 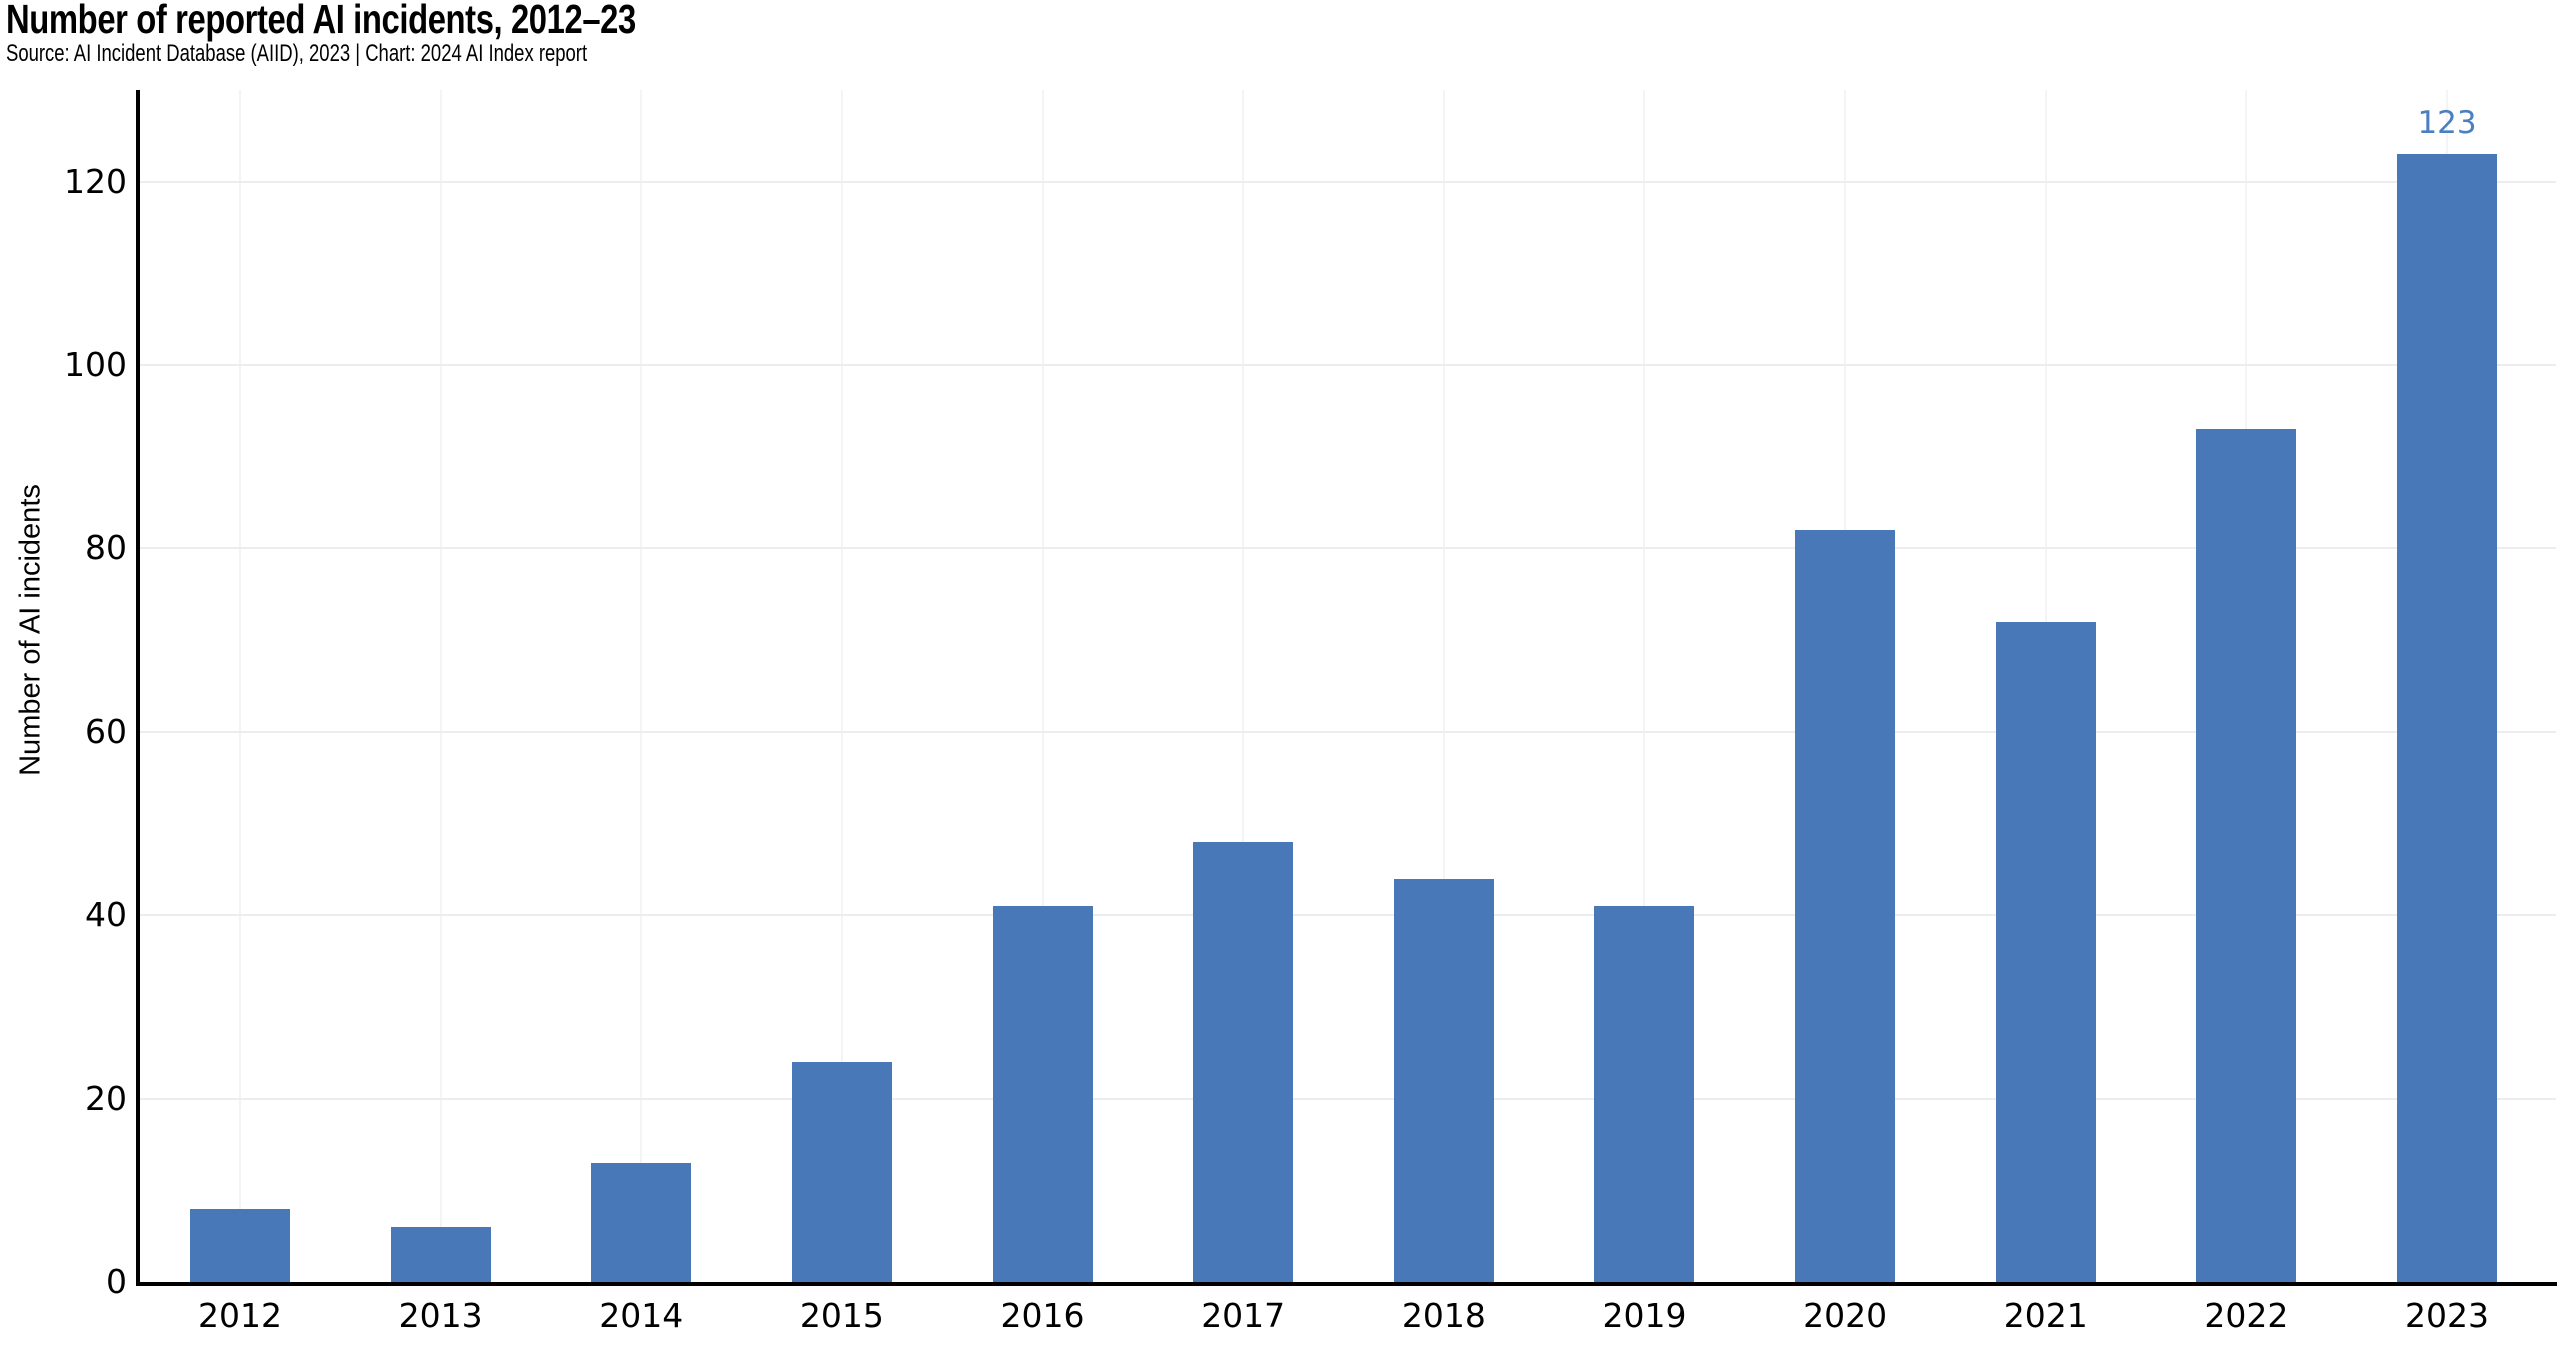 What do you see at coordinates (95, 365) in the screenshot?
I see `y-tick-label: 100` at bounding box center [95, 365].